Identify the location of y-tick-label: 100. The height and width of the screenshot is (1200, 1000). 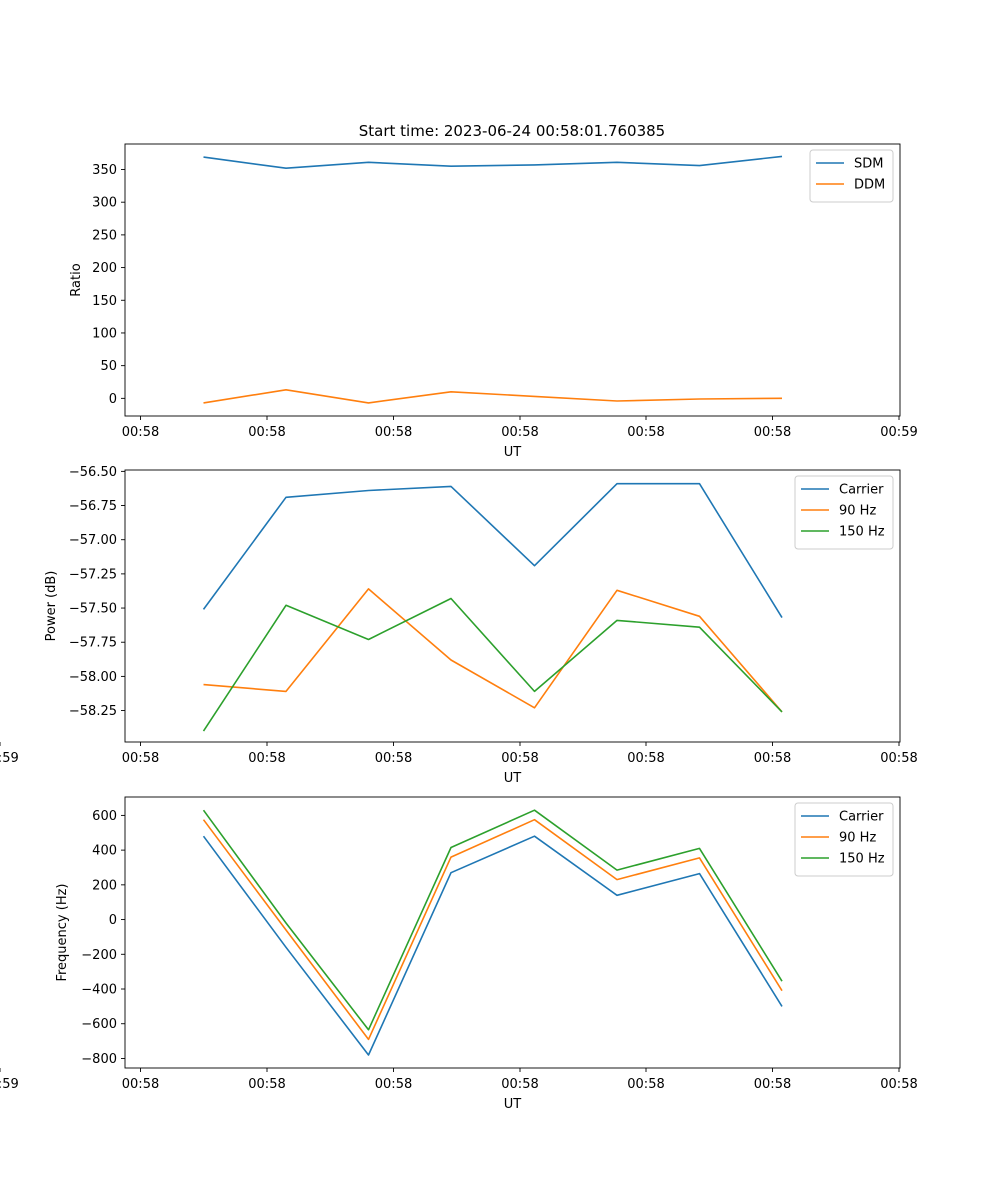
(104, 333).